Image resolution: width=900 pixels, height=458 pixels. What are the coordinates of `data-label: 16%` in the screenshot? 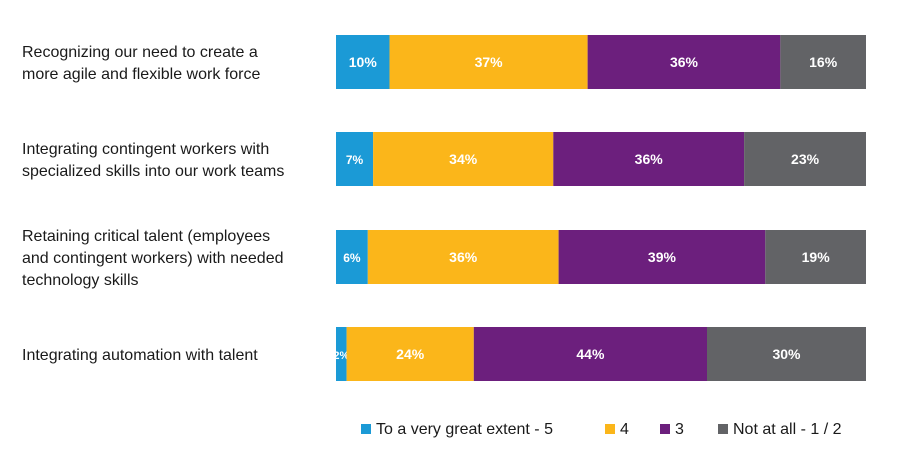 It's located at (823, 62).